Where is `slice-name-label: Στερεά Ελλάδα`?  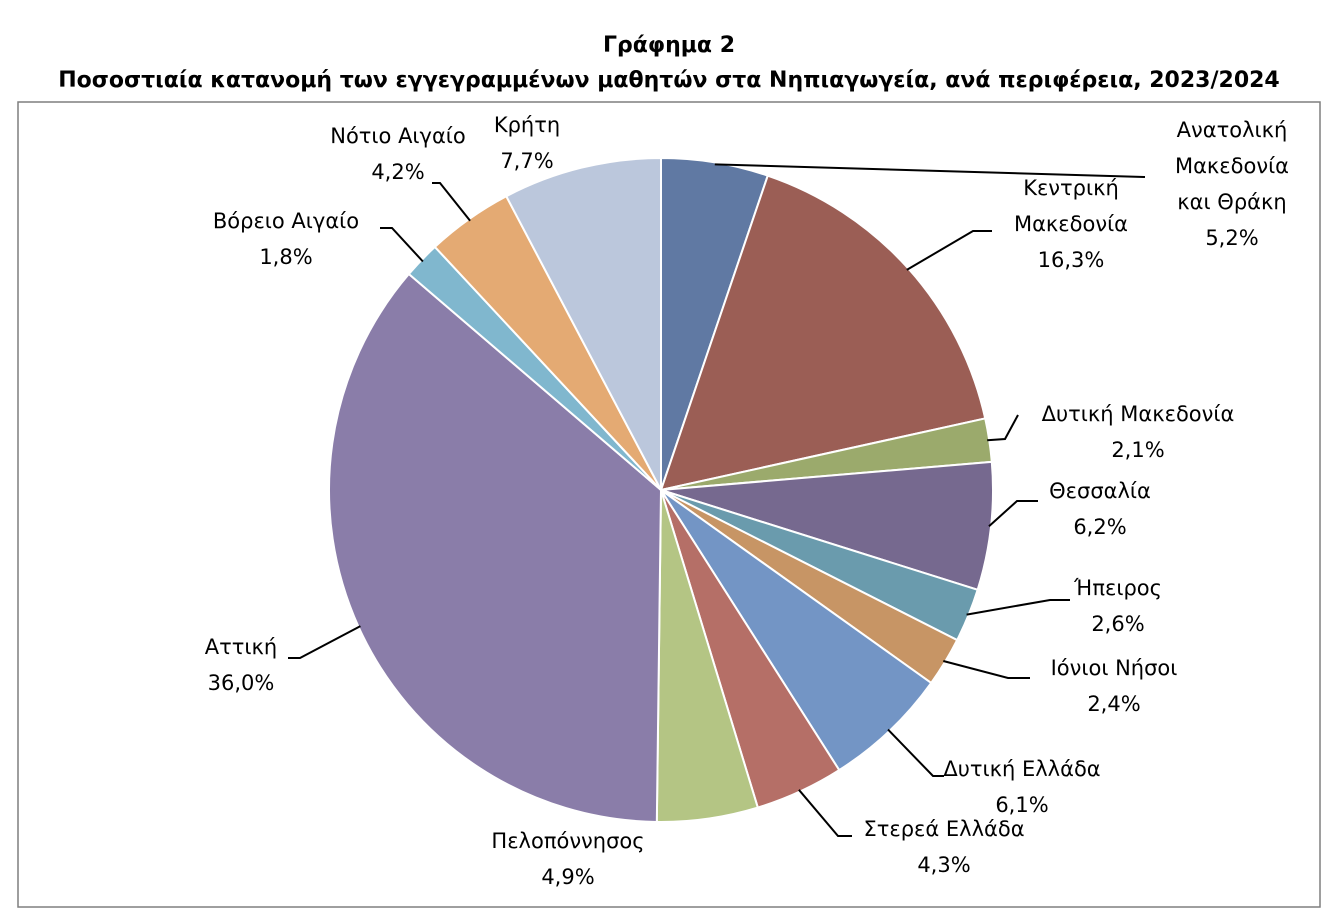 slice-name-label: Στερεά Ελλάδα is located at coordinates (943, 829).